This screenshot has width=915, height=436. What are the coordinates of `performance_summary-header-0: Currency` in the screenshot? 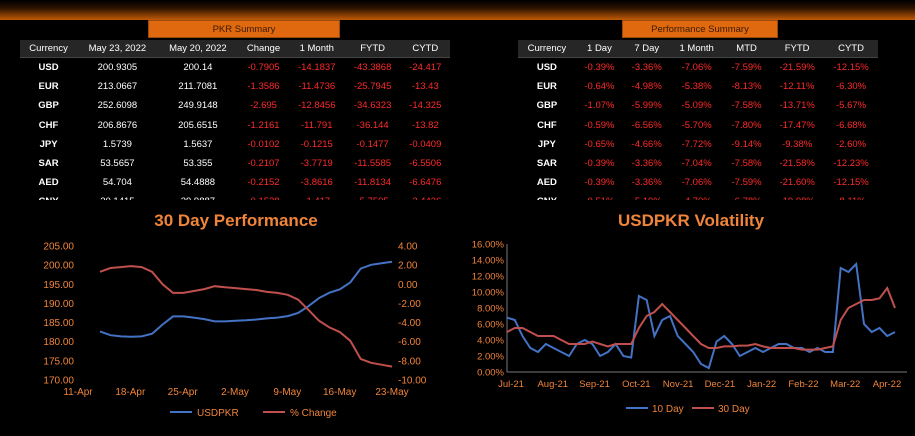 It's located at (547, 49).